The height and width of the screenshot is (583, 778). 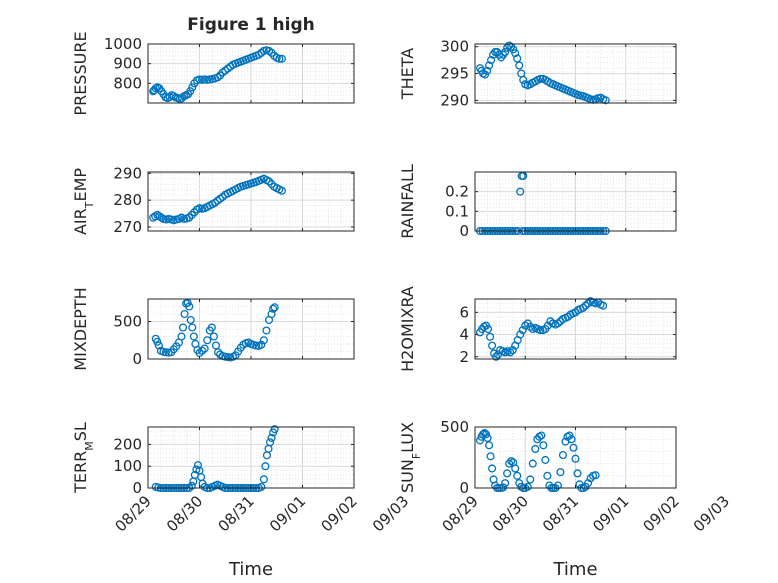 What do you see at coordinates (184, 513) in the screenshot?
I see `x-tick-label: 08/30` at bounding box center [184, 513].